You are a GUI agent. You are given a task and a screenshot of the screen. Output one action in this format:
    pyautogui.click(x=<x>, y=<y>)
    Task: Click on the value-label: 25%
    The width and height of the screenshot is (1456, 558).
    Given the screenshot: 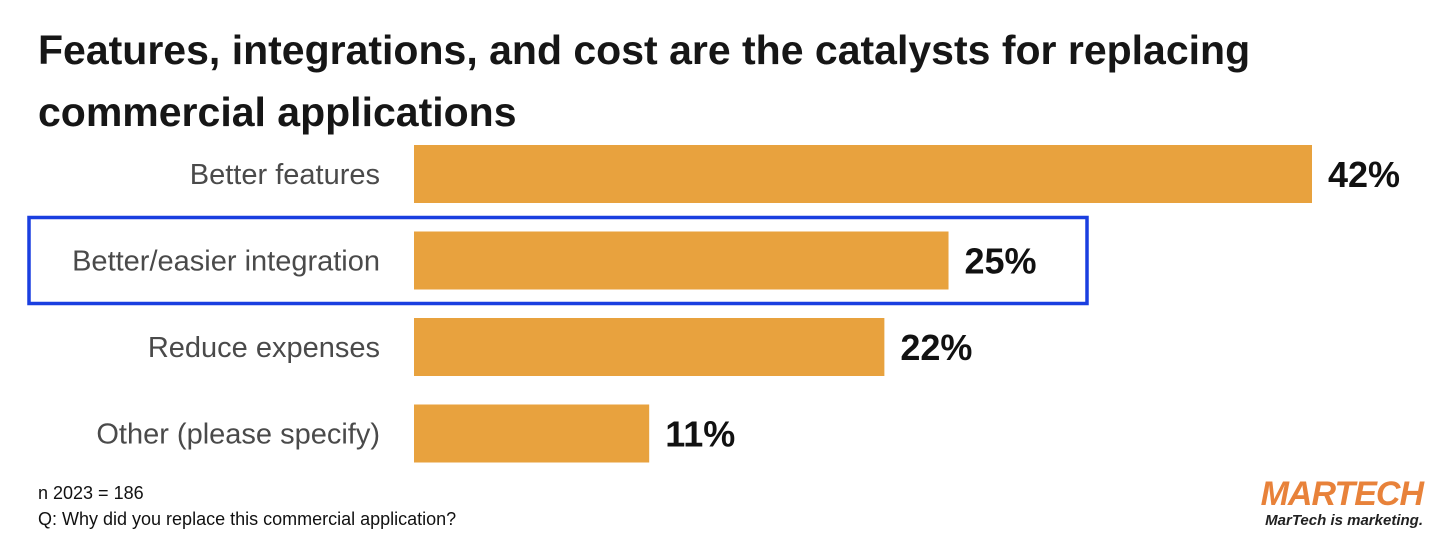 What is the action you would take?
    pyautogui.click(x=1001, y=261)
    